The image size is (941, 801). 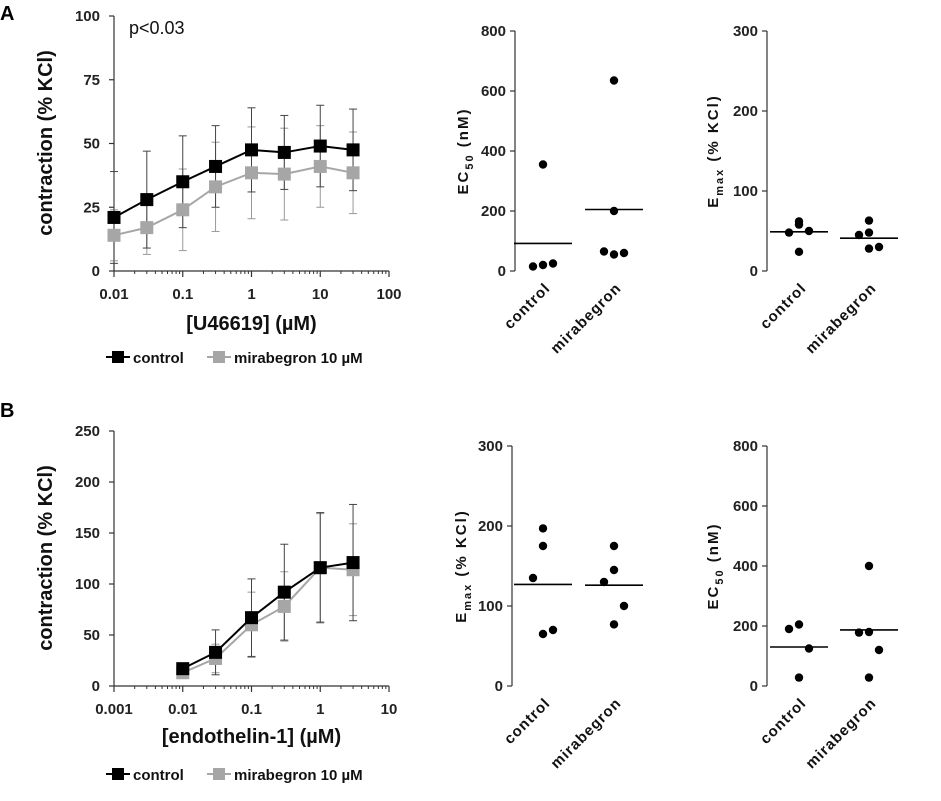 I want to click on x-tick-label: 0.001, so click(x=114, y=709).